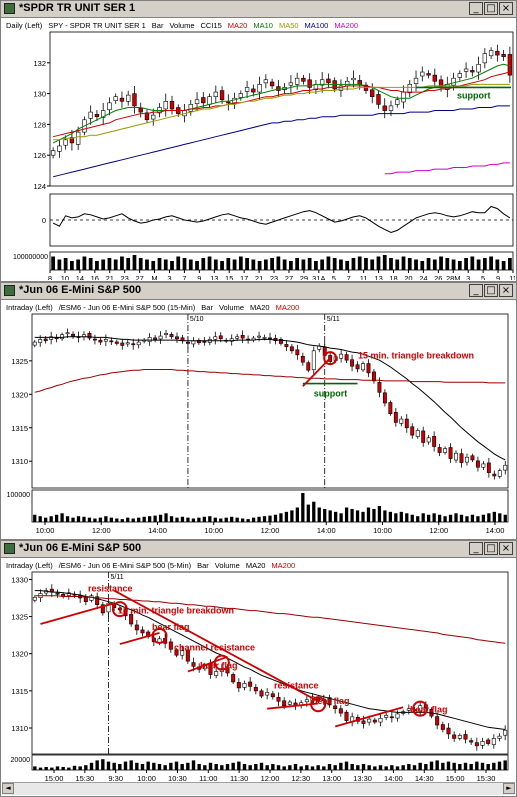 The width and height of the screenshot is (517, 797). I want to click on bear-flag-trendline, so click(369, 717).